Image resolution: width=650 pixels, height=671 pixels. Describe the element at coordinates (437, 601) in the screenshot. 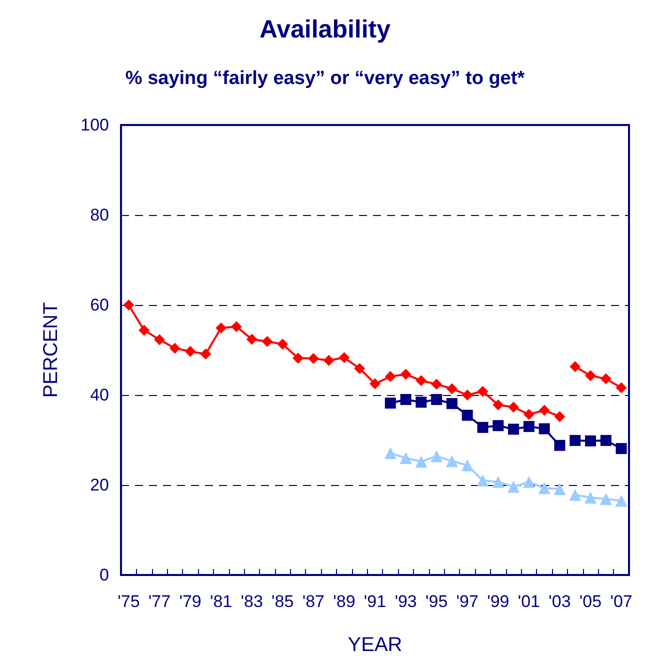

I see `x-tick-label: '95` at that location.